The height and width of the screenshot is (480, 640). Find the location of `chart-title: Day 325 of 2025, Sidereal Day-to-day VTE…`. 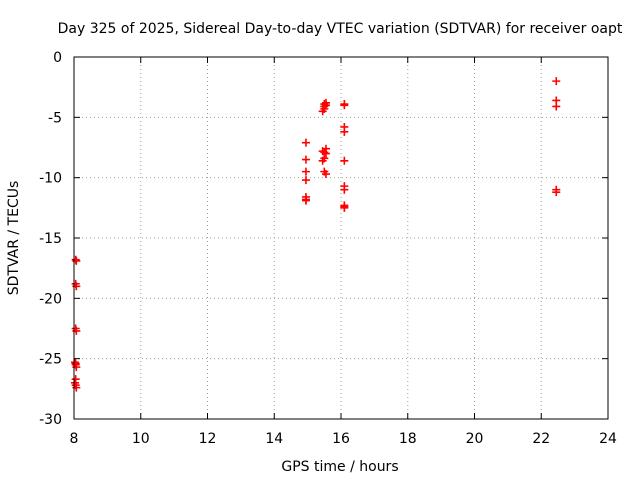

chart-title: Day 325 of 2025, Sidereal Day-to-day VTE… is located at coordinates (340, 29).